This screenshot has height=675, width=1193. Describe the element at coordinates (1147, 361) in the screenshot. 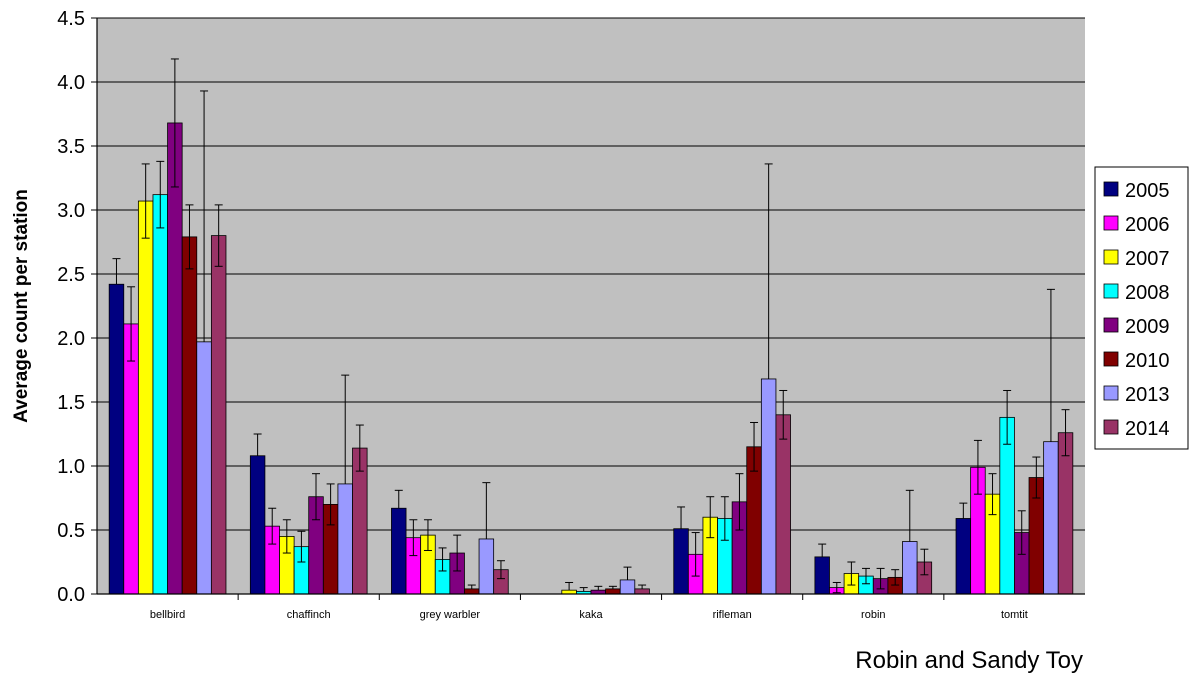

I see `legend-label: 2010` at that location.